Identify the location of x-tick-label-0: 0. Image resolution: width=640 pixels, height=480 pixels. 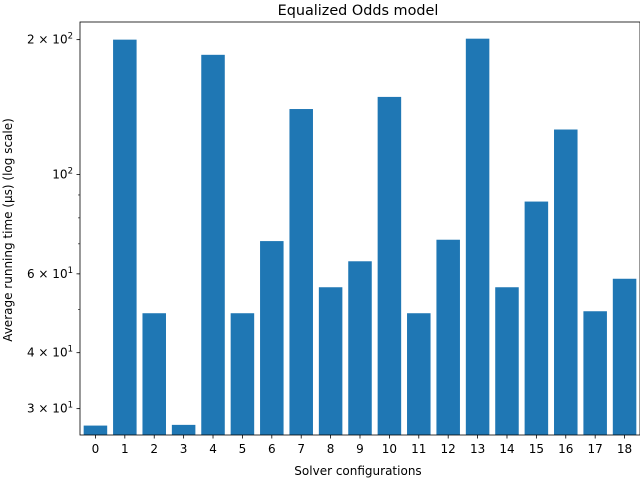
(96, 449).